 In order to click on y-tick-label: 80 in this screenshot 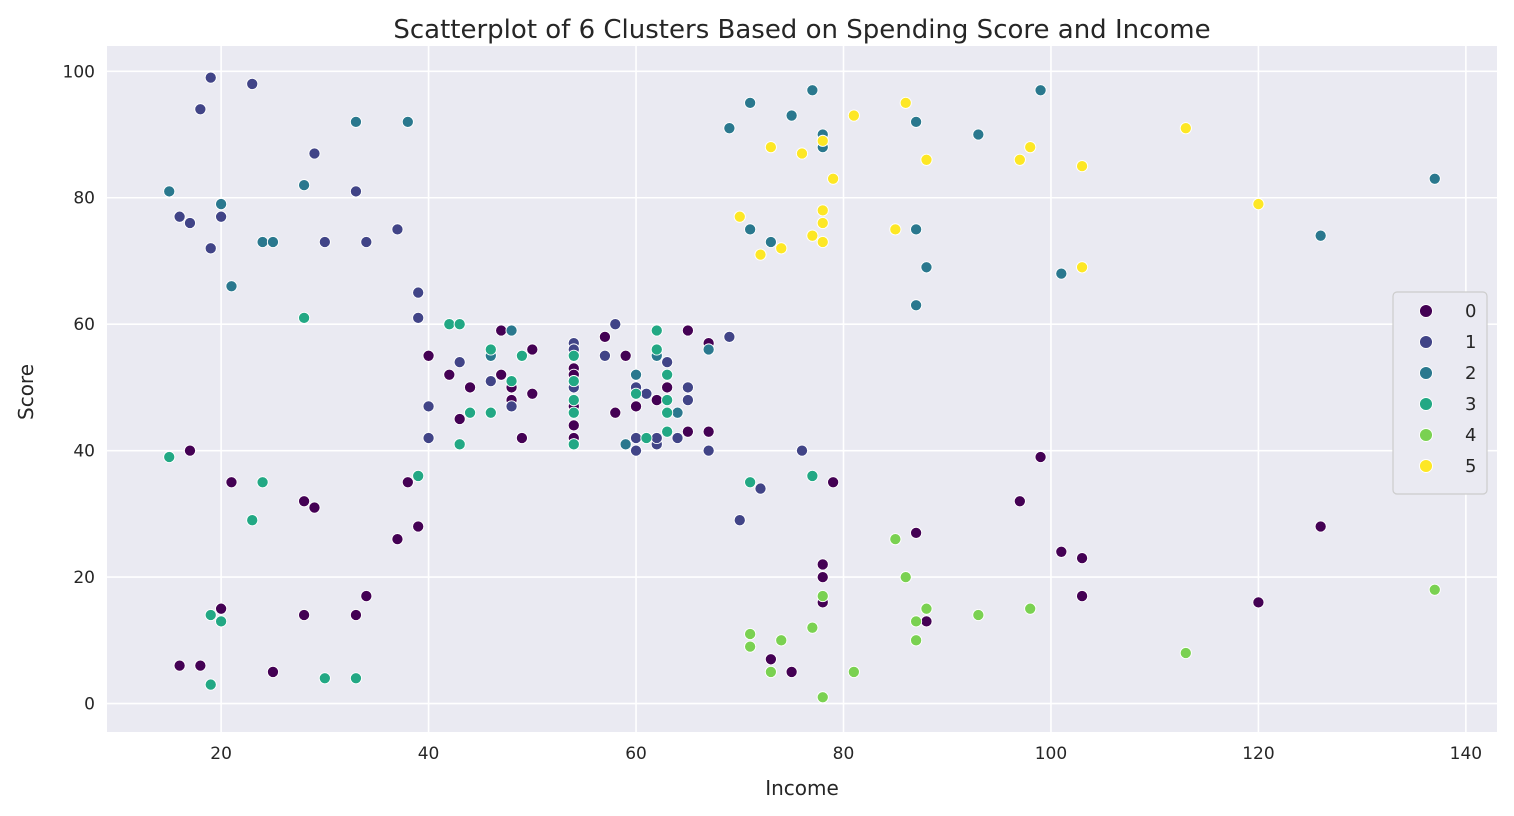, I will do `click(84, 199)`.